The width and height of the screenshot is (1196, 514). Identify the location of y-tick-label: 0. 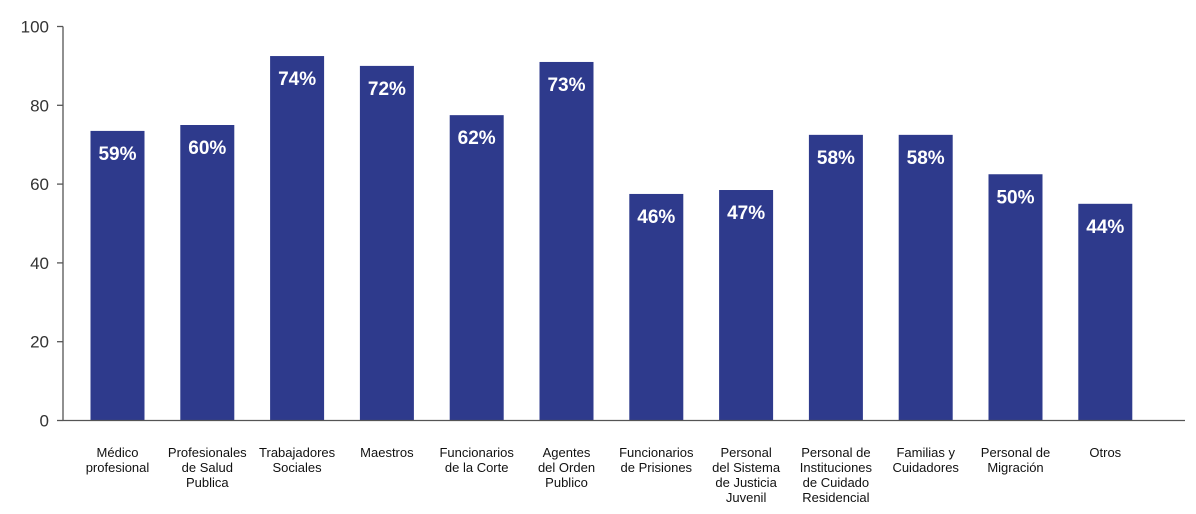
(44, 421).